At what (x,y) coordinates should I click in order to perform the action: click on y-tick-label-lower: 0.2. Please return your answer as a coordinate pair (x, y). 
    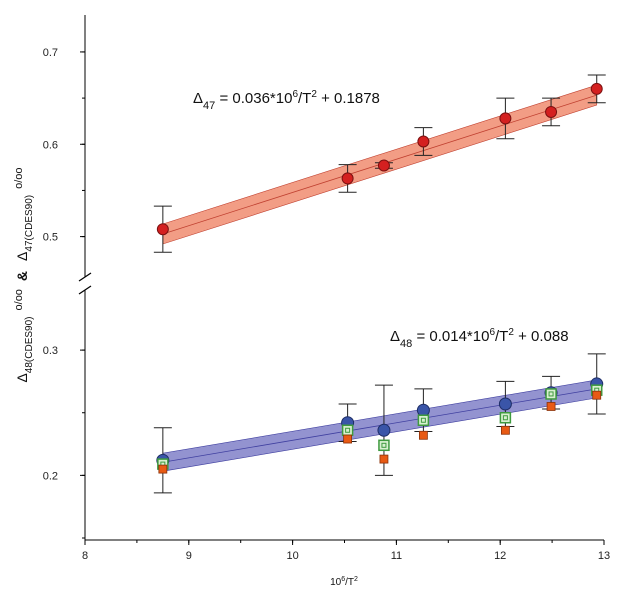
    Looking at the image, I should click on (50, 476).